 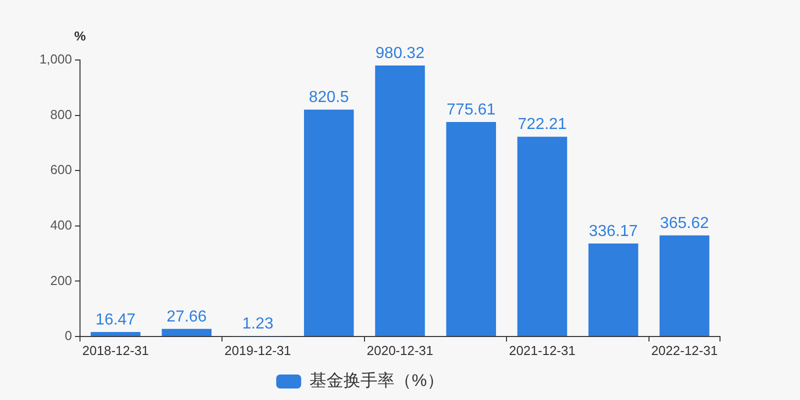 I want to click on y-tick-label: 400, so click(x=61, y=224).